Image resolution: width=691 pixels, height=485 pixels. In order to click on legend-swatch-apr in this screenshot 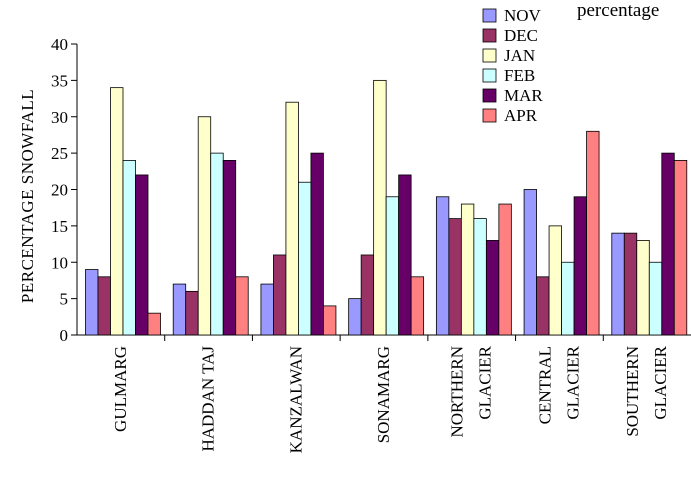, I will do `click(489, 115)`.